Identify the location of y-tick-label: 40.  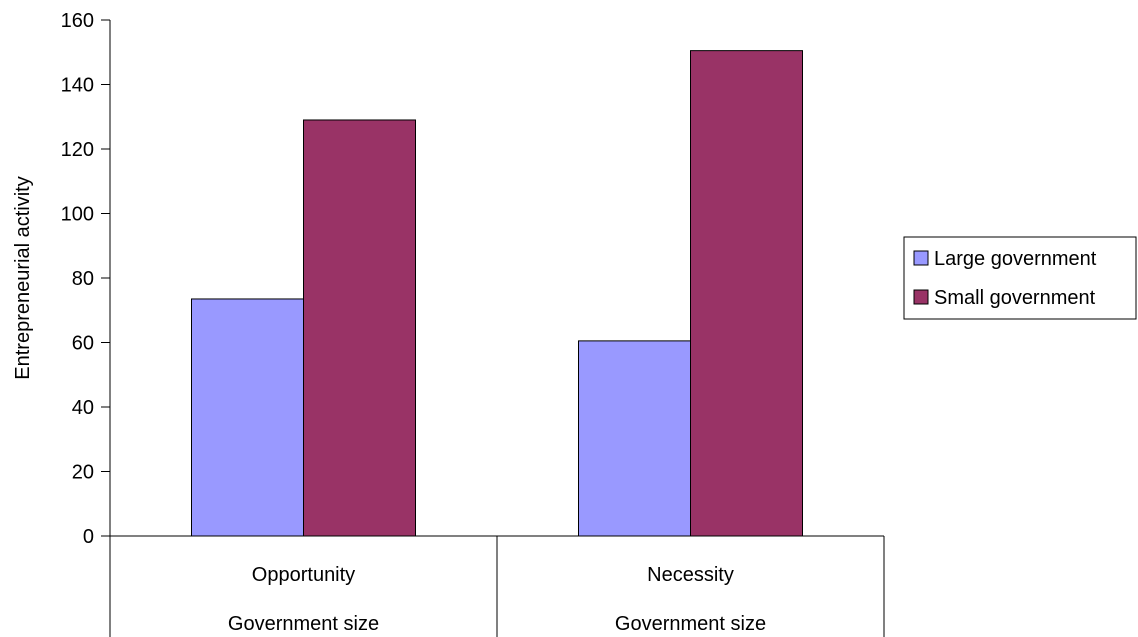
(83, 408).